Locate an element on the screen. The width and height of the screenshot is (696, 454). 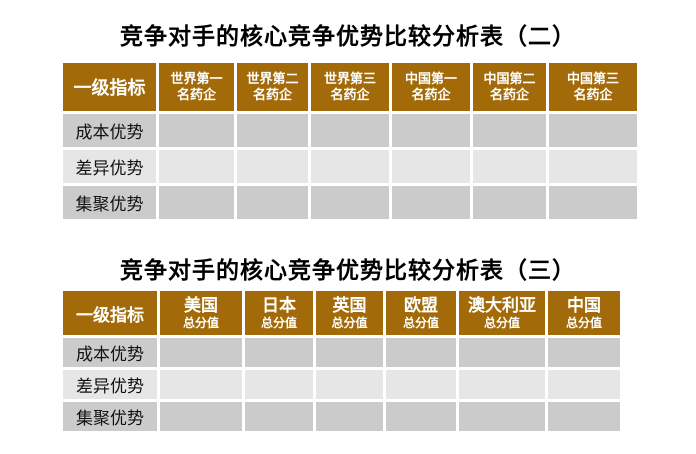
table2-column-header-australia: 澳大利亚 总分值 is located at coordinates (502, 313).